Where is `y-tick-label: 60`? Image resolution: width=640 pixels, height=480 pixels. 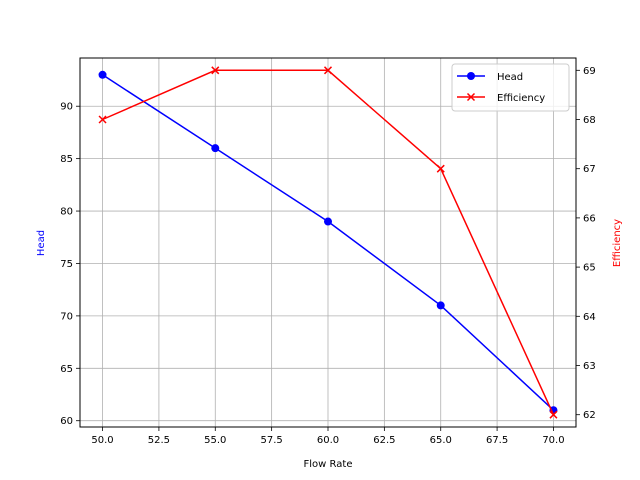
y-tick-label: 60 is located at coordinates (66, 421).